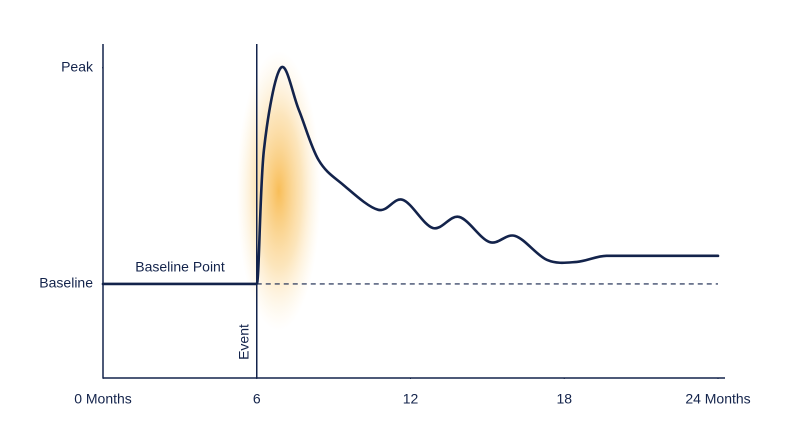 The height and width of the screenshot is (447, 800). Describe the element at coordinates (243, 342) in the screenshot. I see `event-label: Event` at that location.